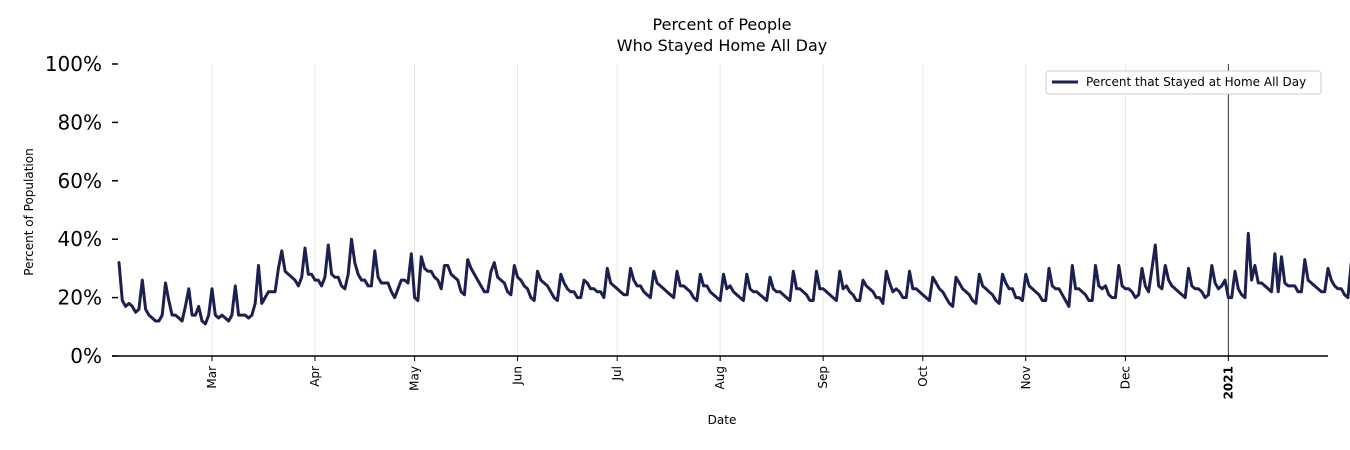  I want to click on x-tick-label: Jun, so click(518, 376).